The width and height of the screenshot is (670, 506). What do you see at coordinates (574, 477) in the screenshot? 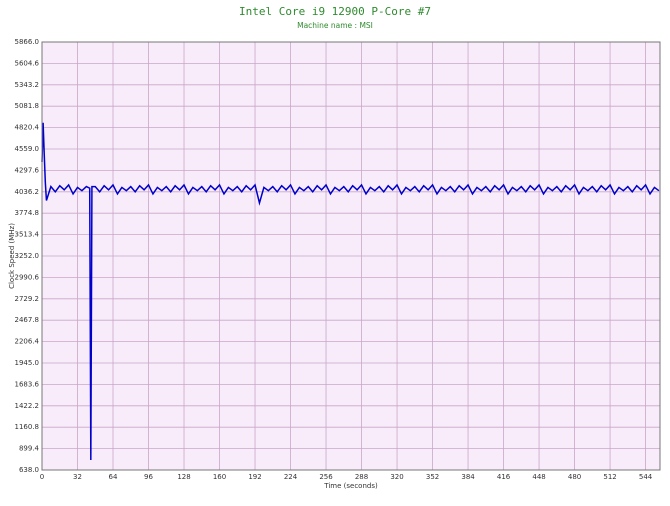
I see `x-tick-label: 480` at bounding box center [574, 477].